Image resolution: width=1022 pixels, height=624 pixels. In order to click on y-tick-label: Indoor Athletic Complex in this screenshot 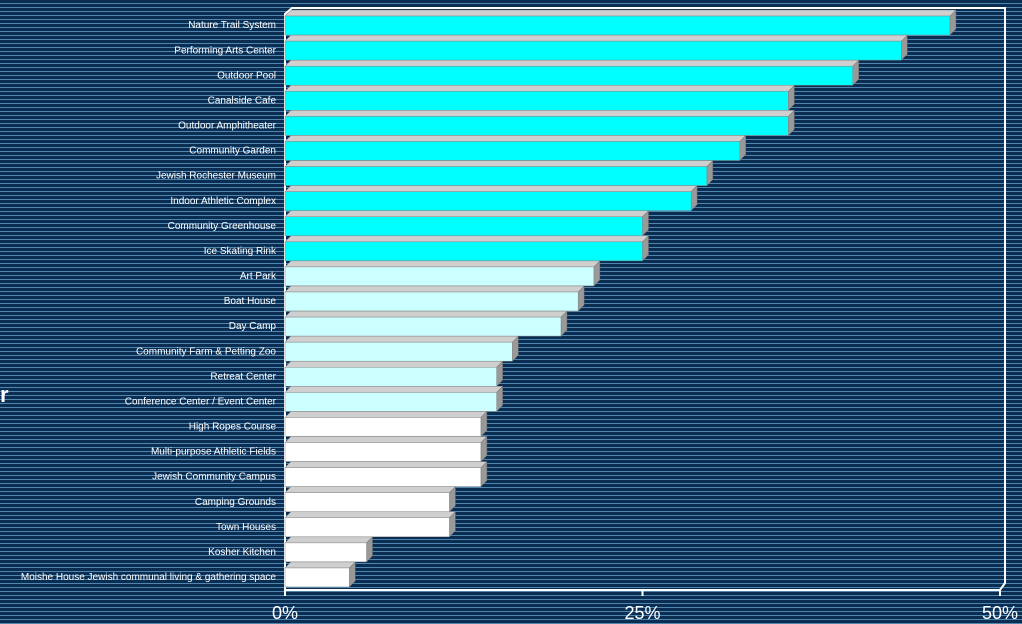, I will do `click(223, 201)`.